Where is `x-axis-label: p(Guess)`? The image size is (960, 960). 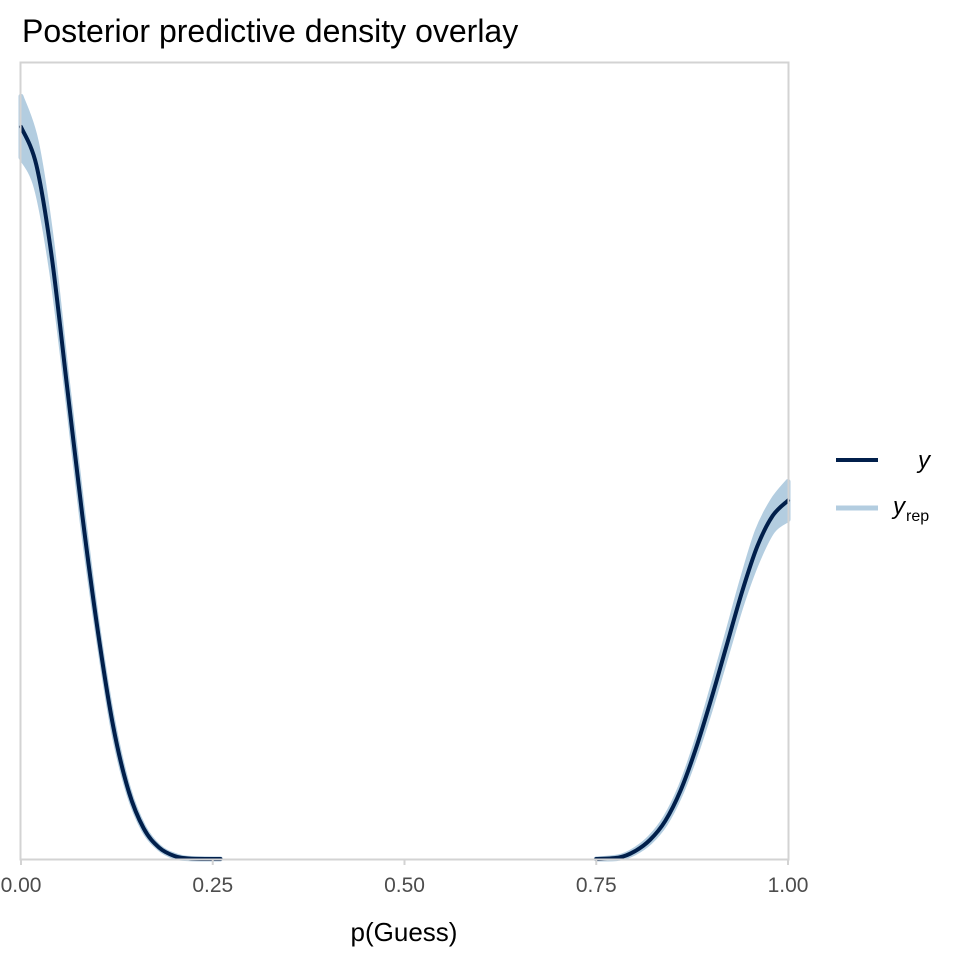
x-axis-label: p(Guess) is located at coordinates (404, 932).